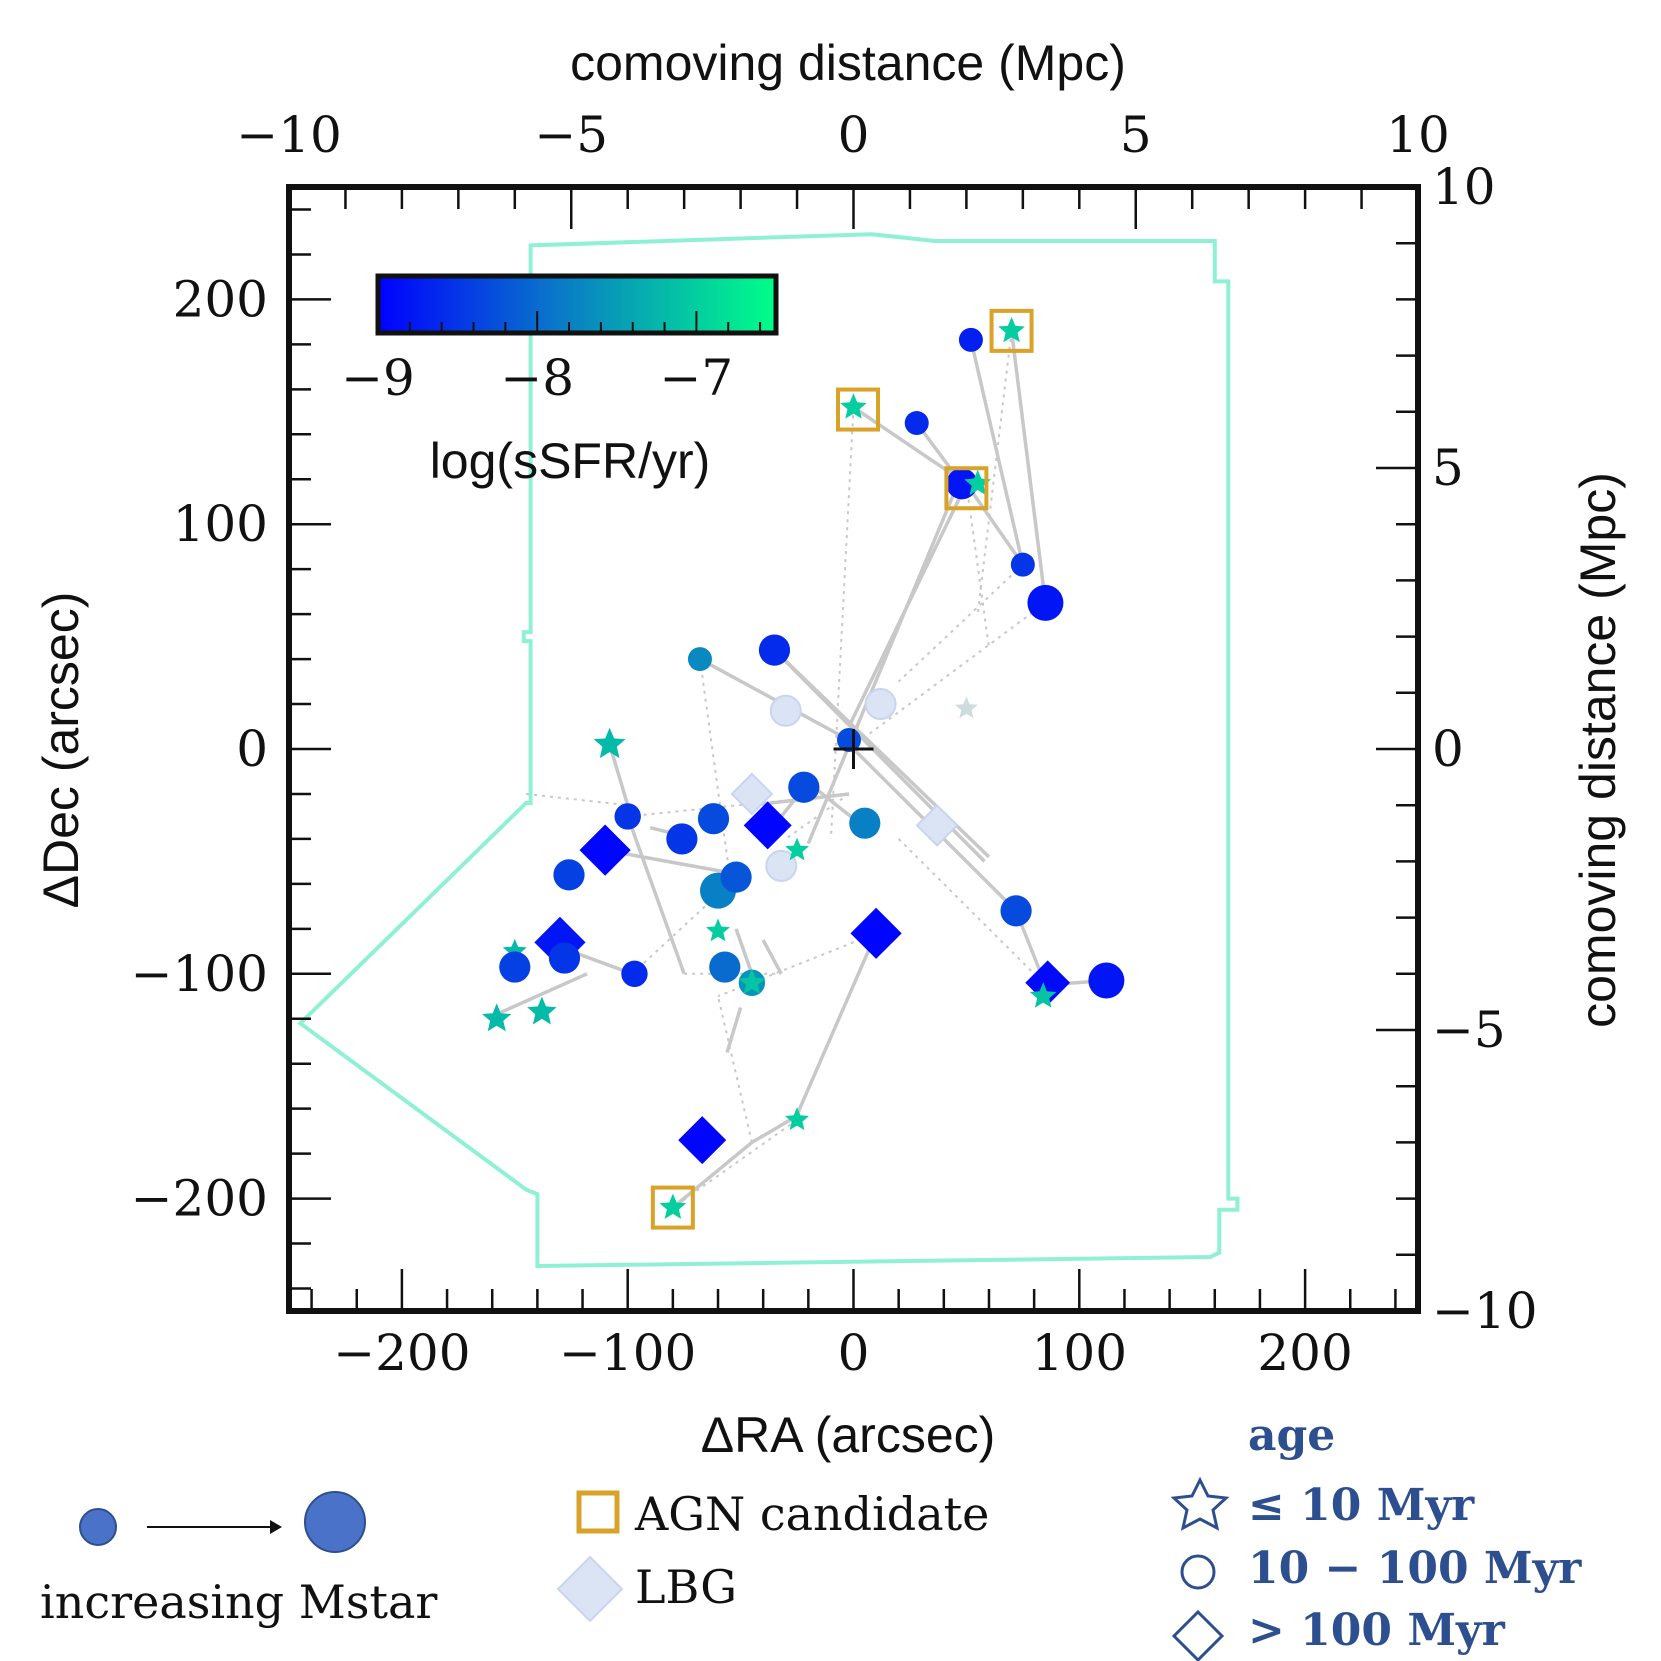  Describe the element at coordinates (1415, 1568) in the screenshot. I see `age-item-2-label: 10 − 100 Myr` at that location.